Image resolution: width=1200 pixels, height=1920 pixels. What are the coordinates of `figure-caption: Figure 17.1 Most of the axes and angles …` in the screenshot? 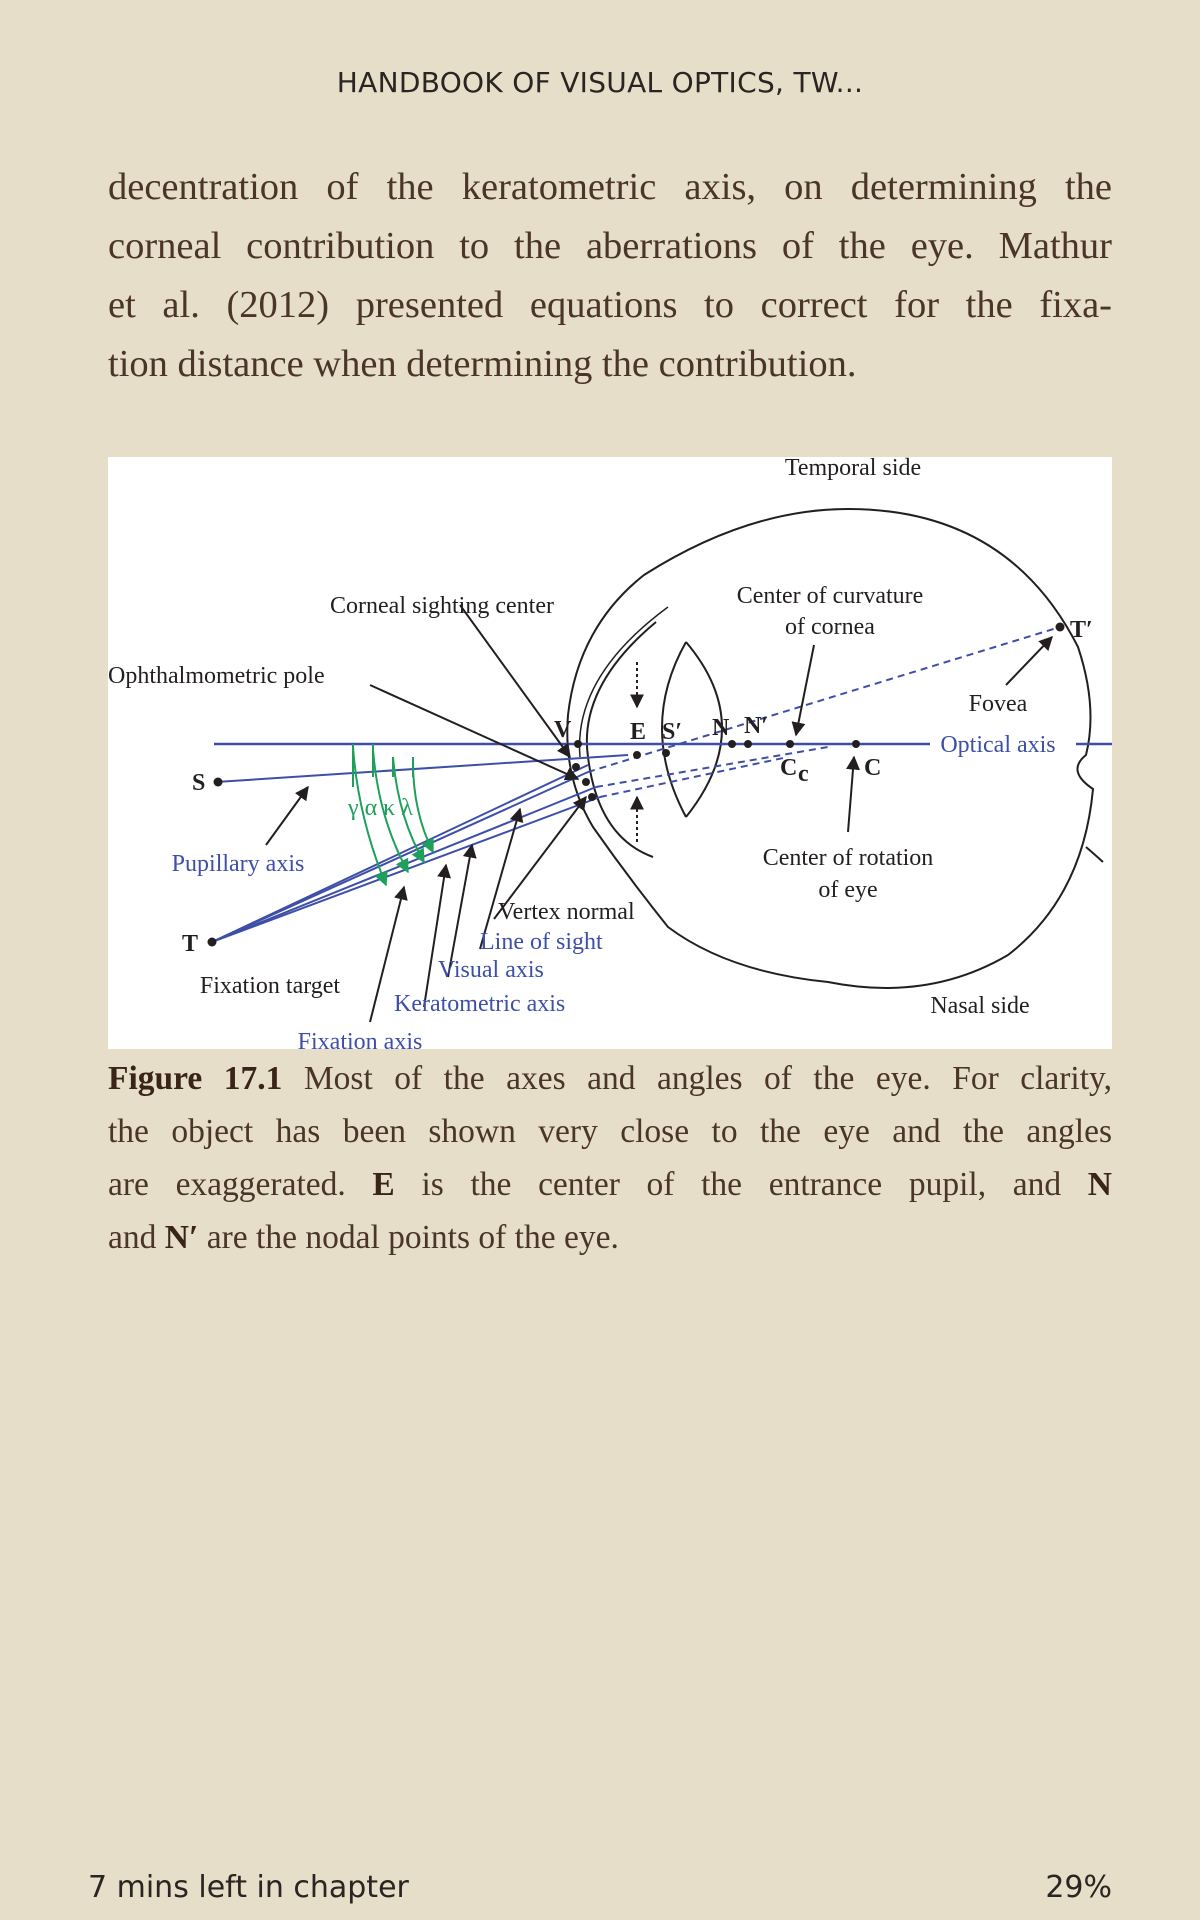 It's located at (610, 1158).